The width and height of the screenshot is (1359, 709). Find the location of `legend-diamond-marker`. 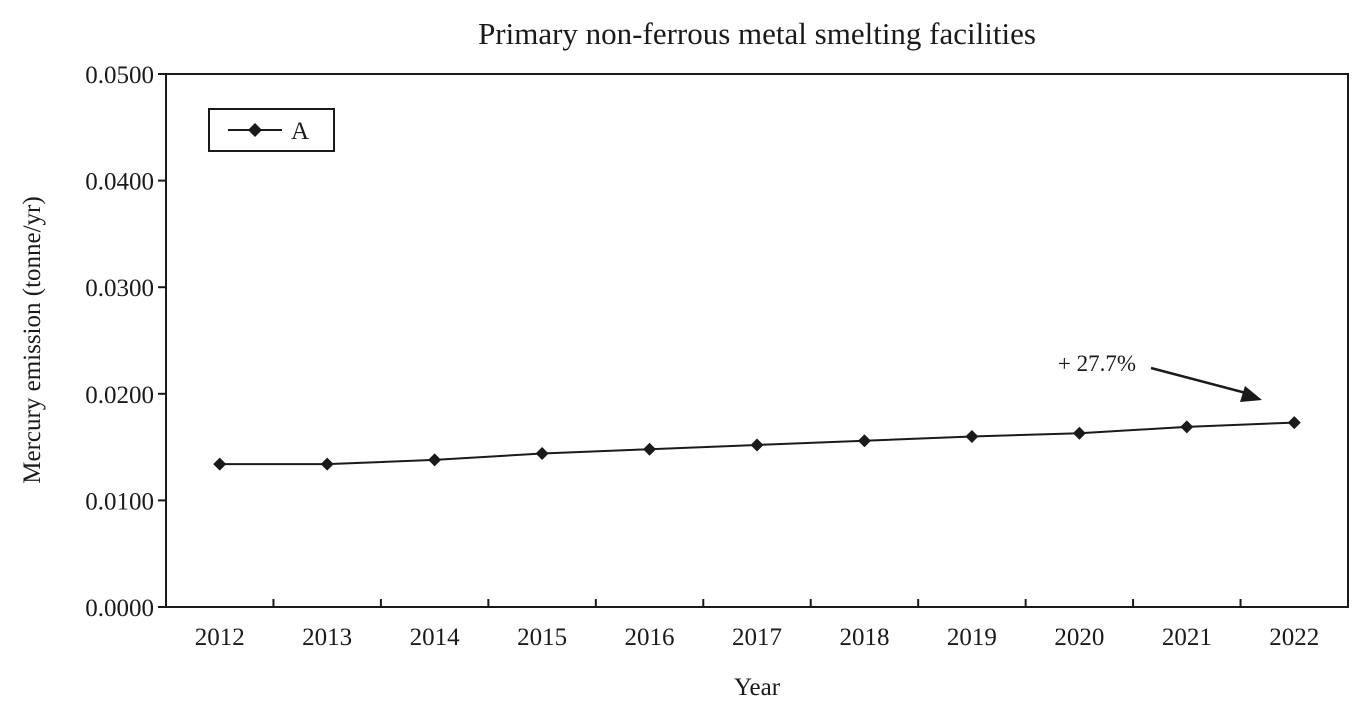

legend-diamond-marker is located at coordinates (255, 130).